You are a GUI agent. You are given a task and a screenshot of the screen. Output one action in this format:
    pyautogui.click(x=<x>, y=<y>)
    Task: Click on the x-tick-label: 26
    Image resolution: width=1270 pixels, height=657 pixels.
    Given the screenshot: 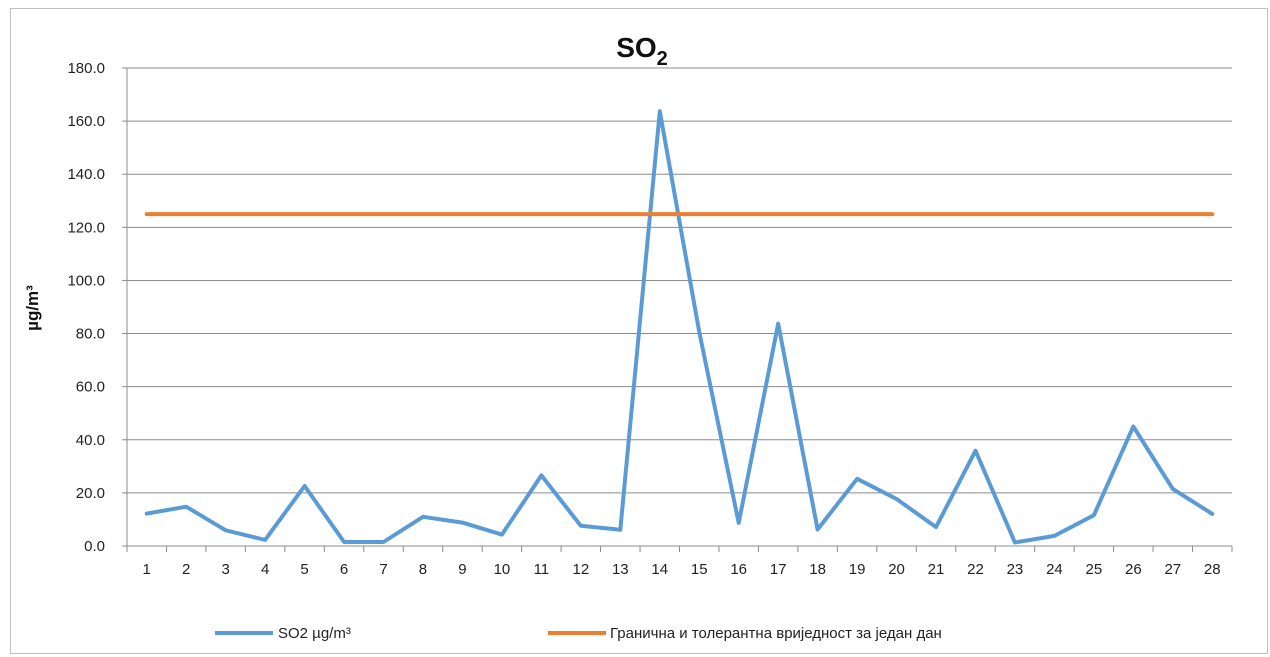 What is the action you would take?
    pyautogui.click(x=1133, y=569)
    